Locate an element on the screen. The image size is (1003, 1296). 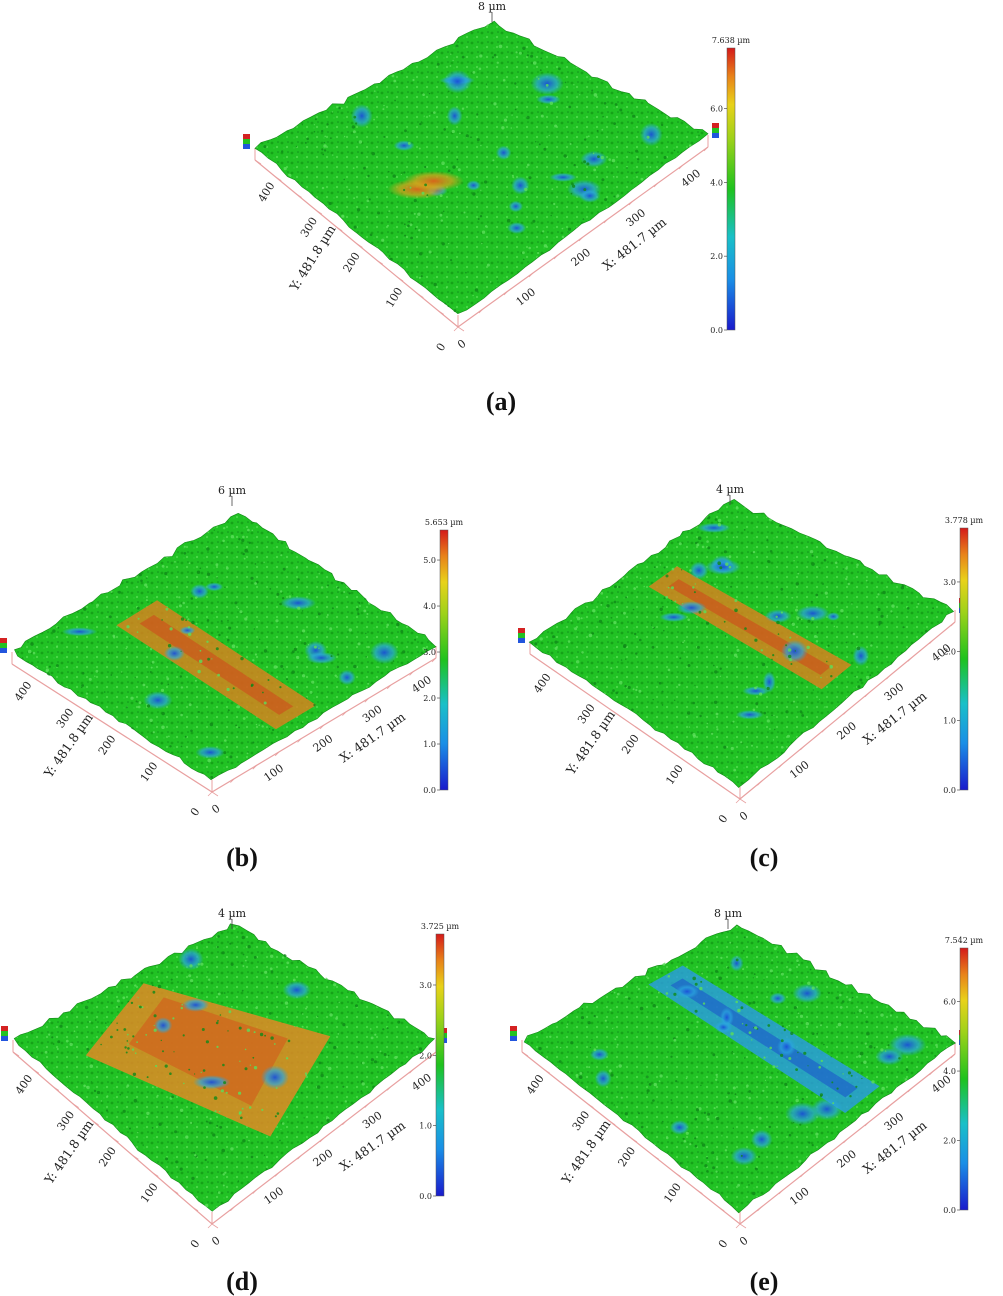
z-top-label: 6 µm is located at coordinates (232, 490).